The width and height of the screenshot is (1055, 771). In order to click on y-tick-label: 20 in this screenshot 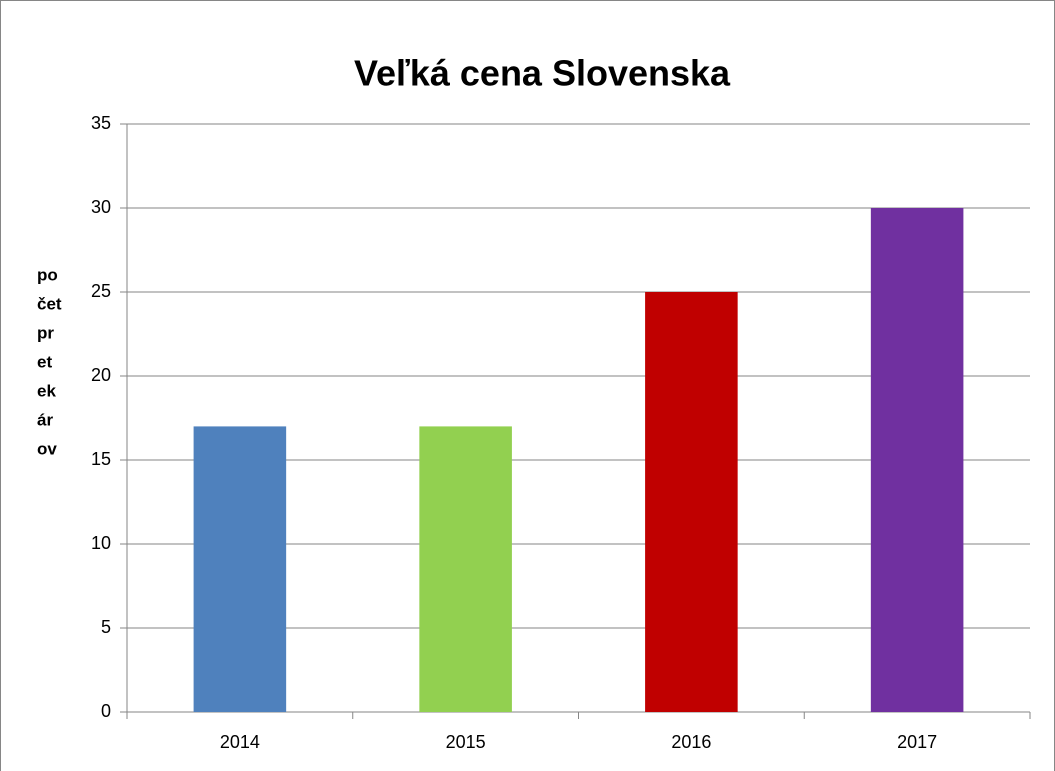, I will do `click(101, 375)`.